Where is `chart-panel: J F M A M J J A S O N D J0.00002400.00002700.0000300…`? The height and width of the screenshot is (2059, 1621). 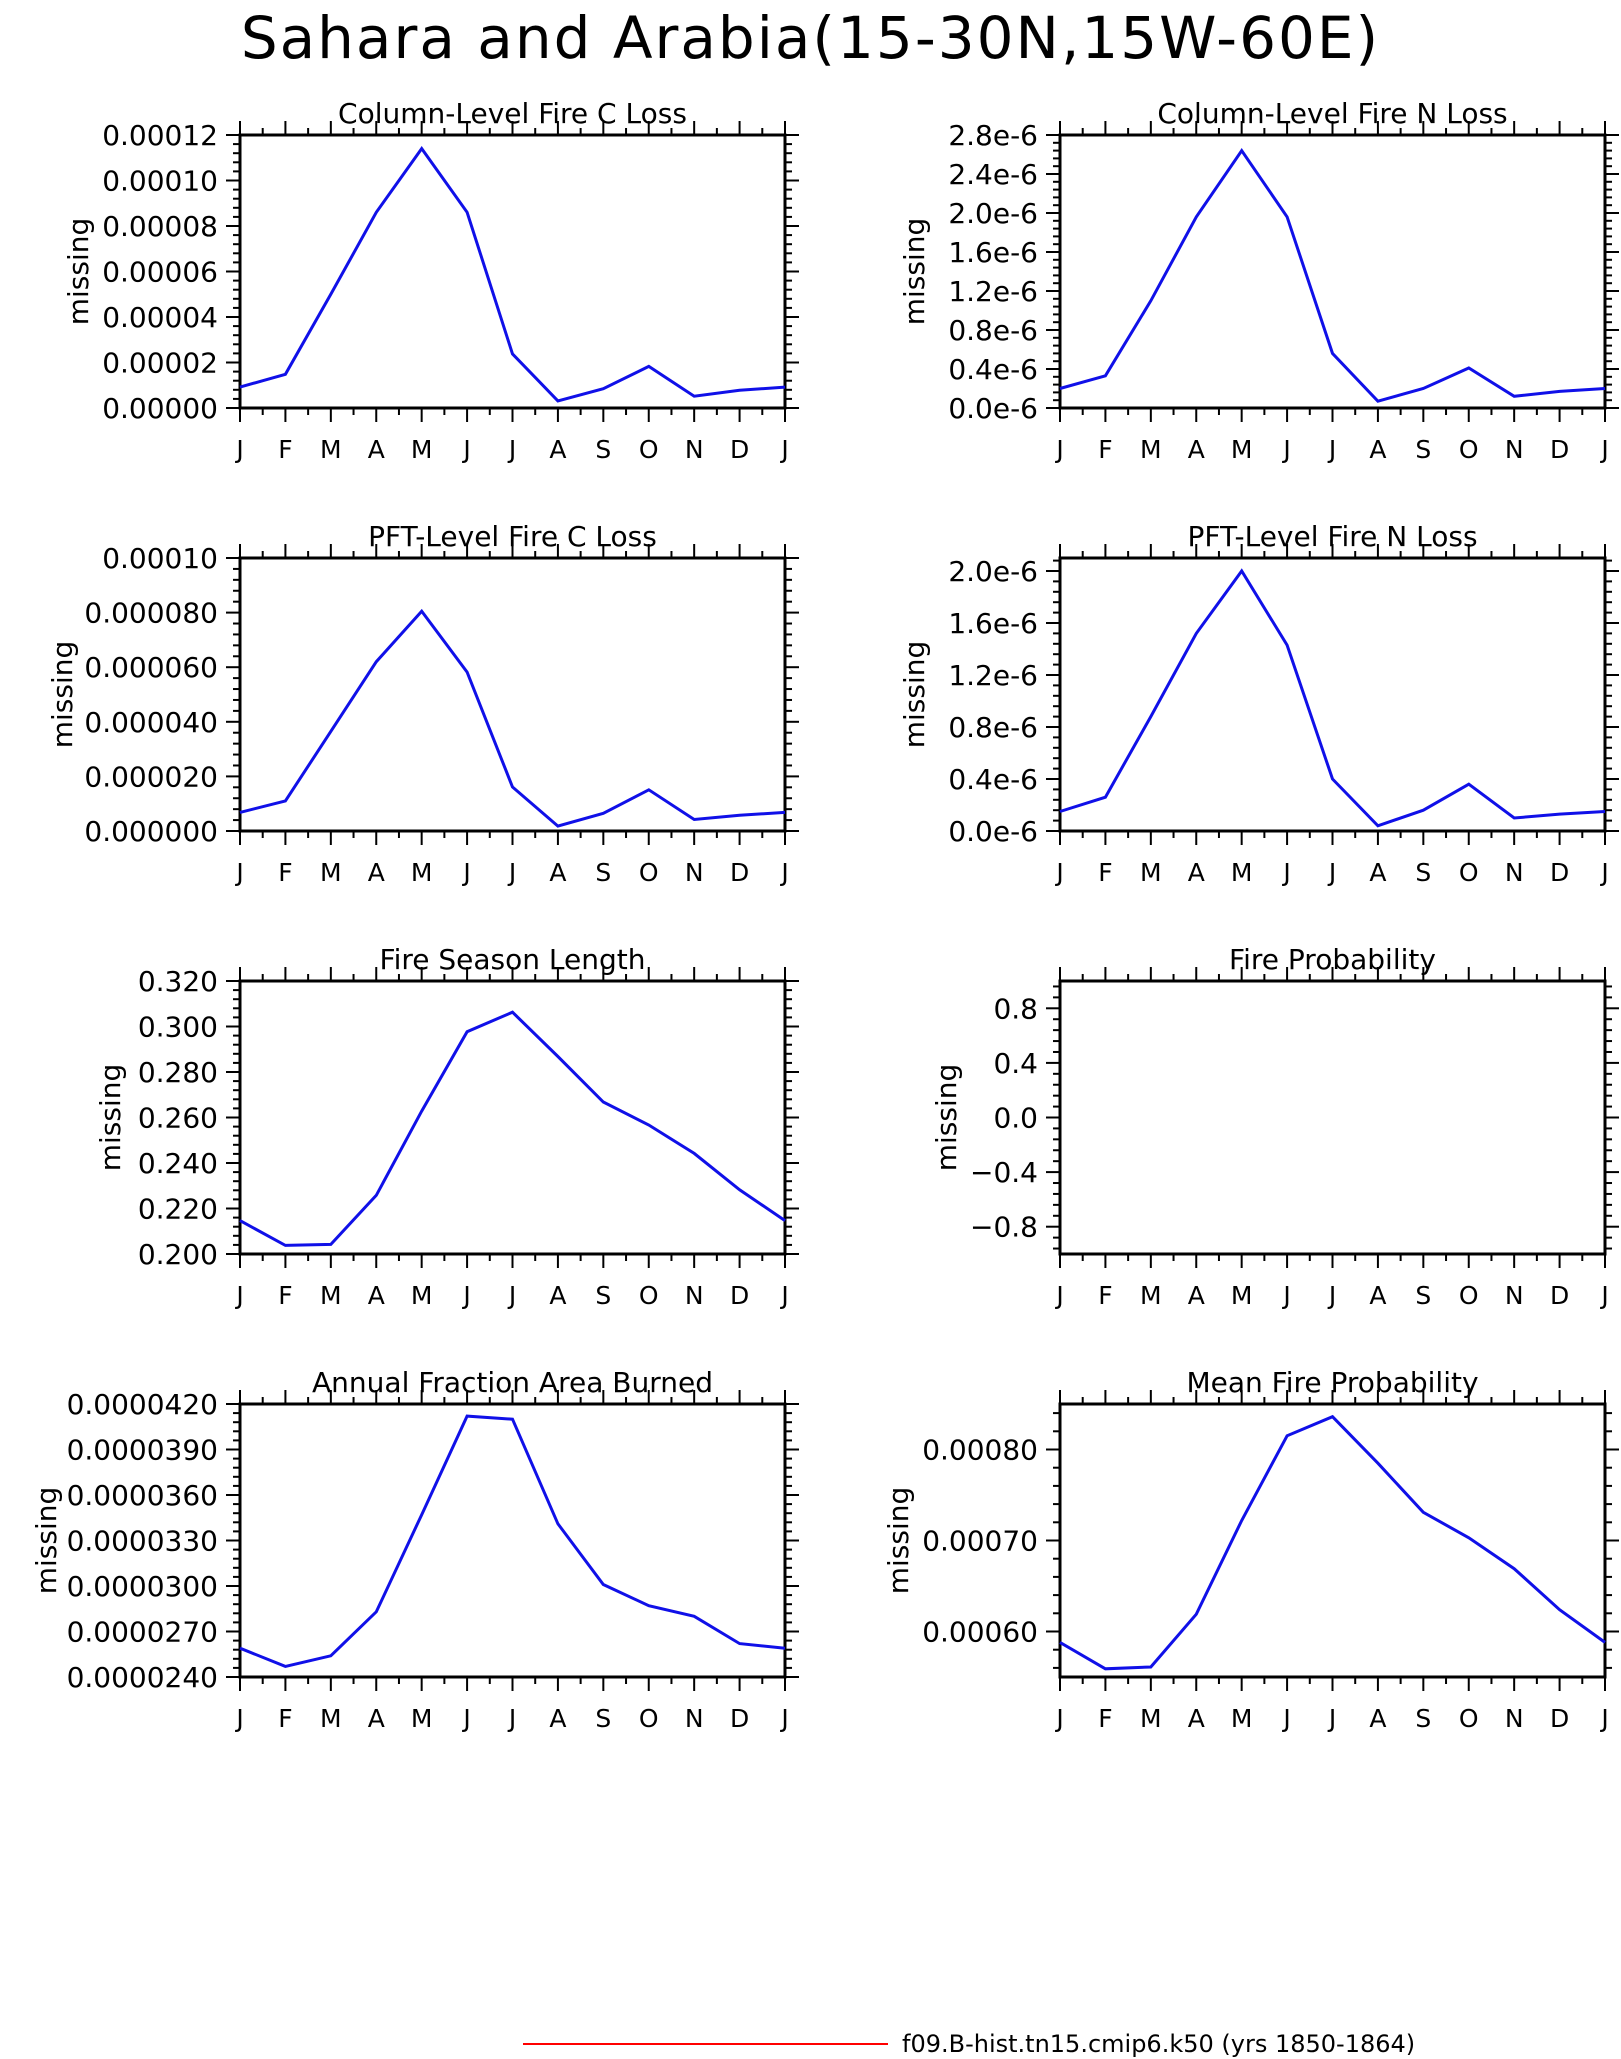
chart-panel: J F M A M J J A S O N D J0.00002400.00002700.0000300… is located at coordinates (414, 1549).